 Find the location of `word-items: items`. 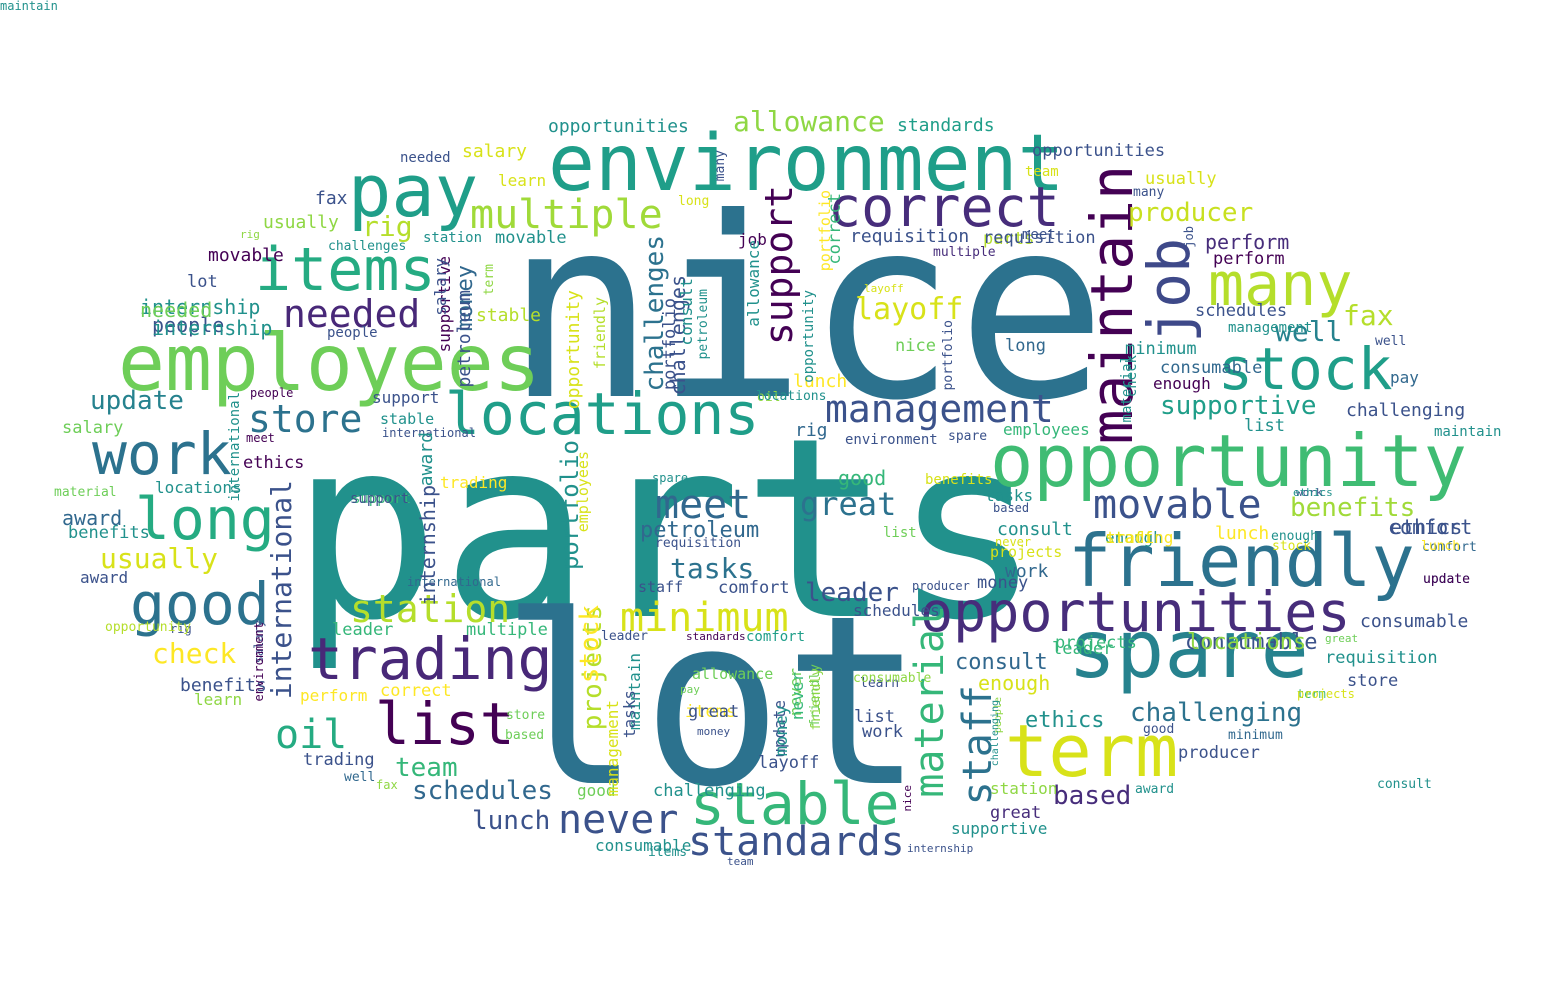

word-items: items is located at coordinates (668, 852).